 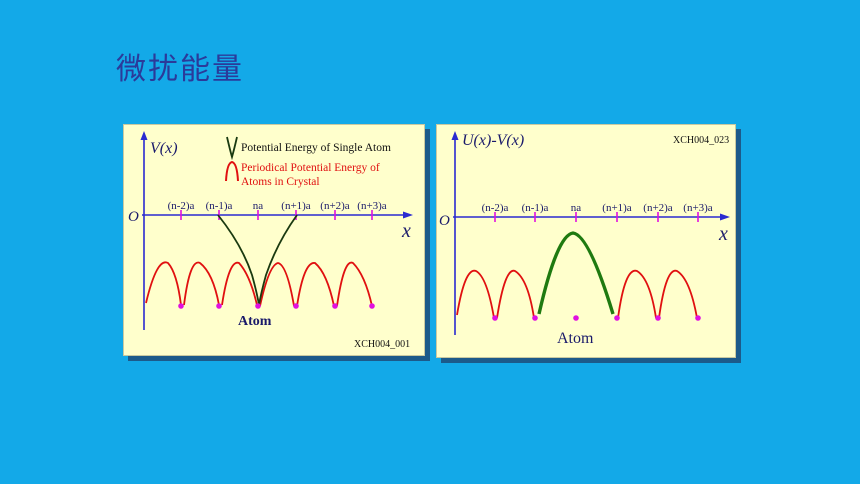 I want to click on left-y-axis-label: V(x), so click(x=164, y=148).